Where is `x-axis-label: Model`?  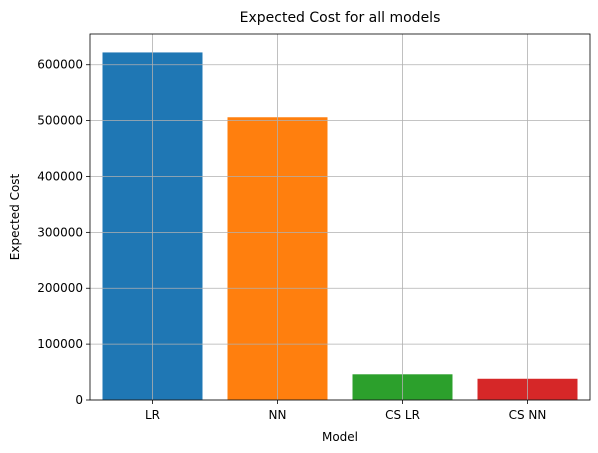
x-axis-label: Model is located at coordinates (340, 437).